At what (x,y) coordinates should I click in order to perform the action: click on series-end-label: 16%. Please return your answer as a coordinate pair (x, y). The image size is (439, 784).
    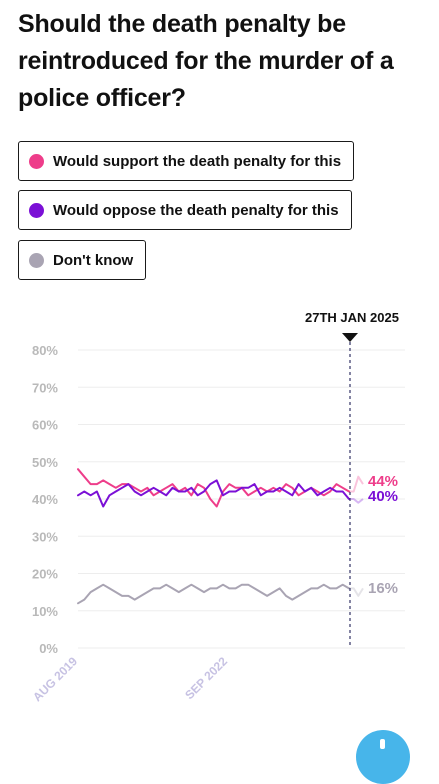
    Looking at the image, I should click on (383, 588).